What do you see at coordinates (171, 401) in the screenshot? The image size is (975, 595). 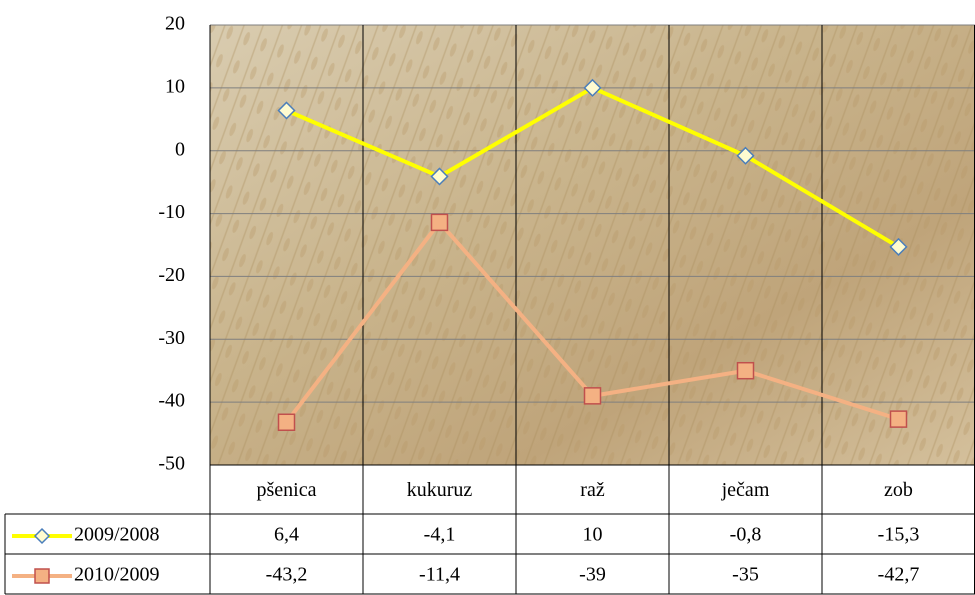 I see `y-tick-label: -40` at bounding box center [171, 401].